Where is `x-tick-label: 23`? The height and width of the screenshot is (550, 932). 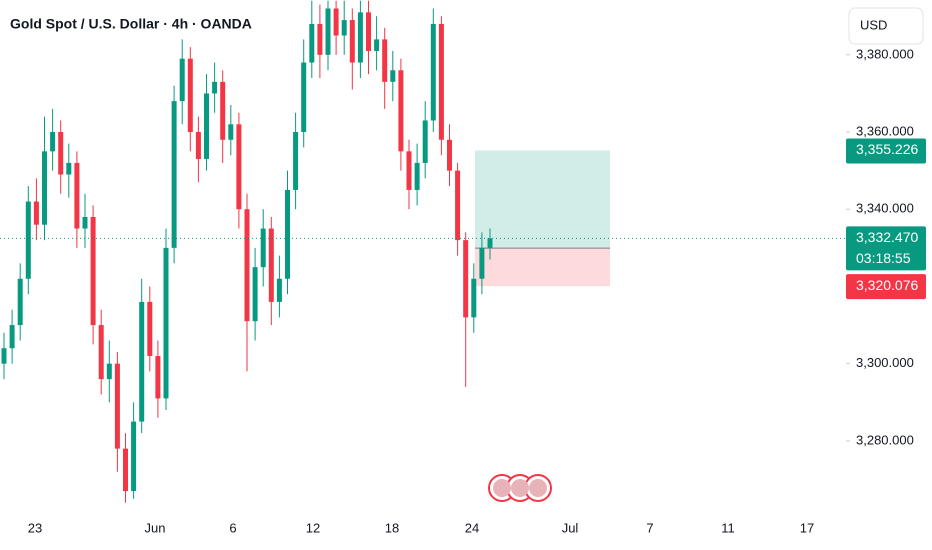
x-tick-label: 23 is located at coordinates (35, 527).